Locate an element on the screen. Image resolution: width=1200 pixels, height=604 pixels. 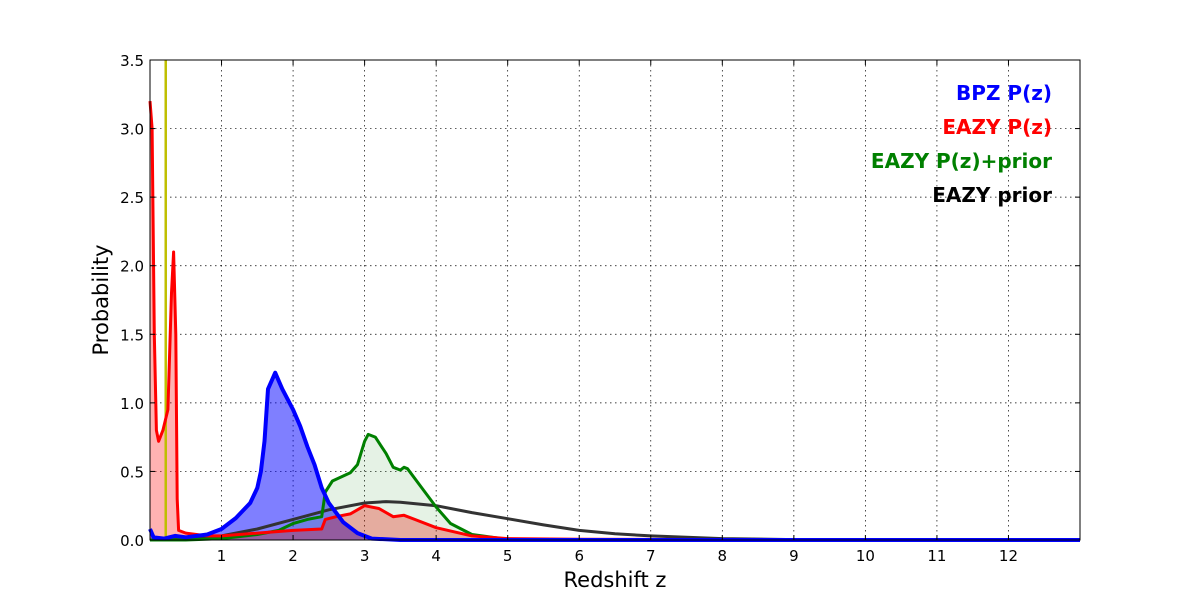
legend-entry: EAZY prior is located at coordinates (992, 195).